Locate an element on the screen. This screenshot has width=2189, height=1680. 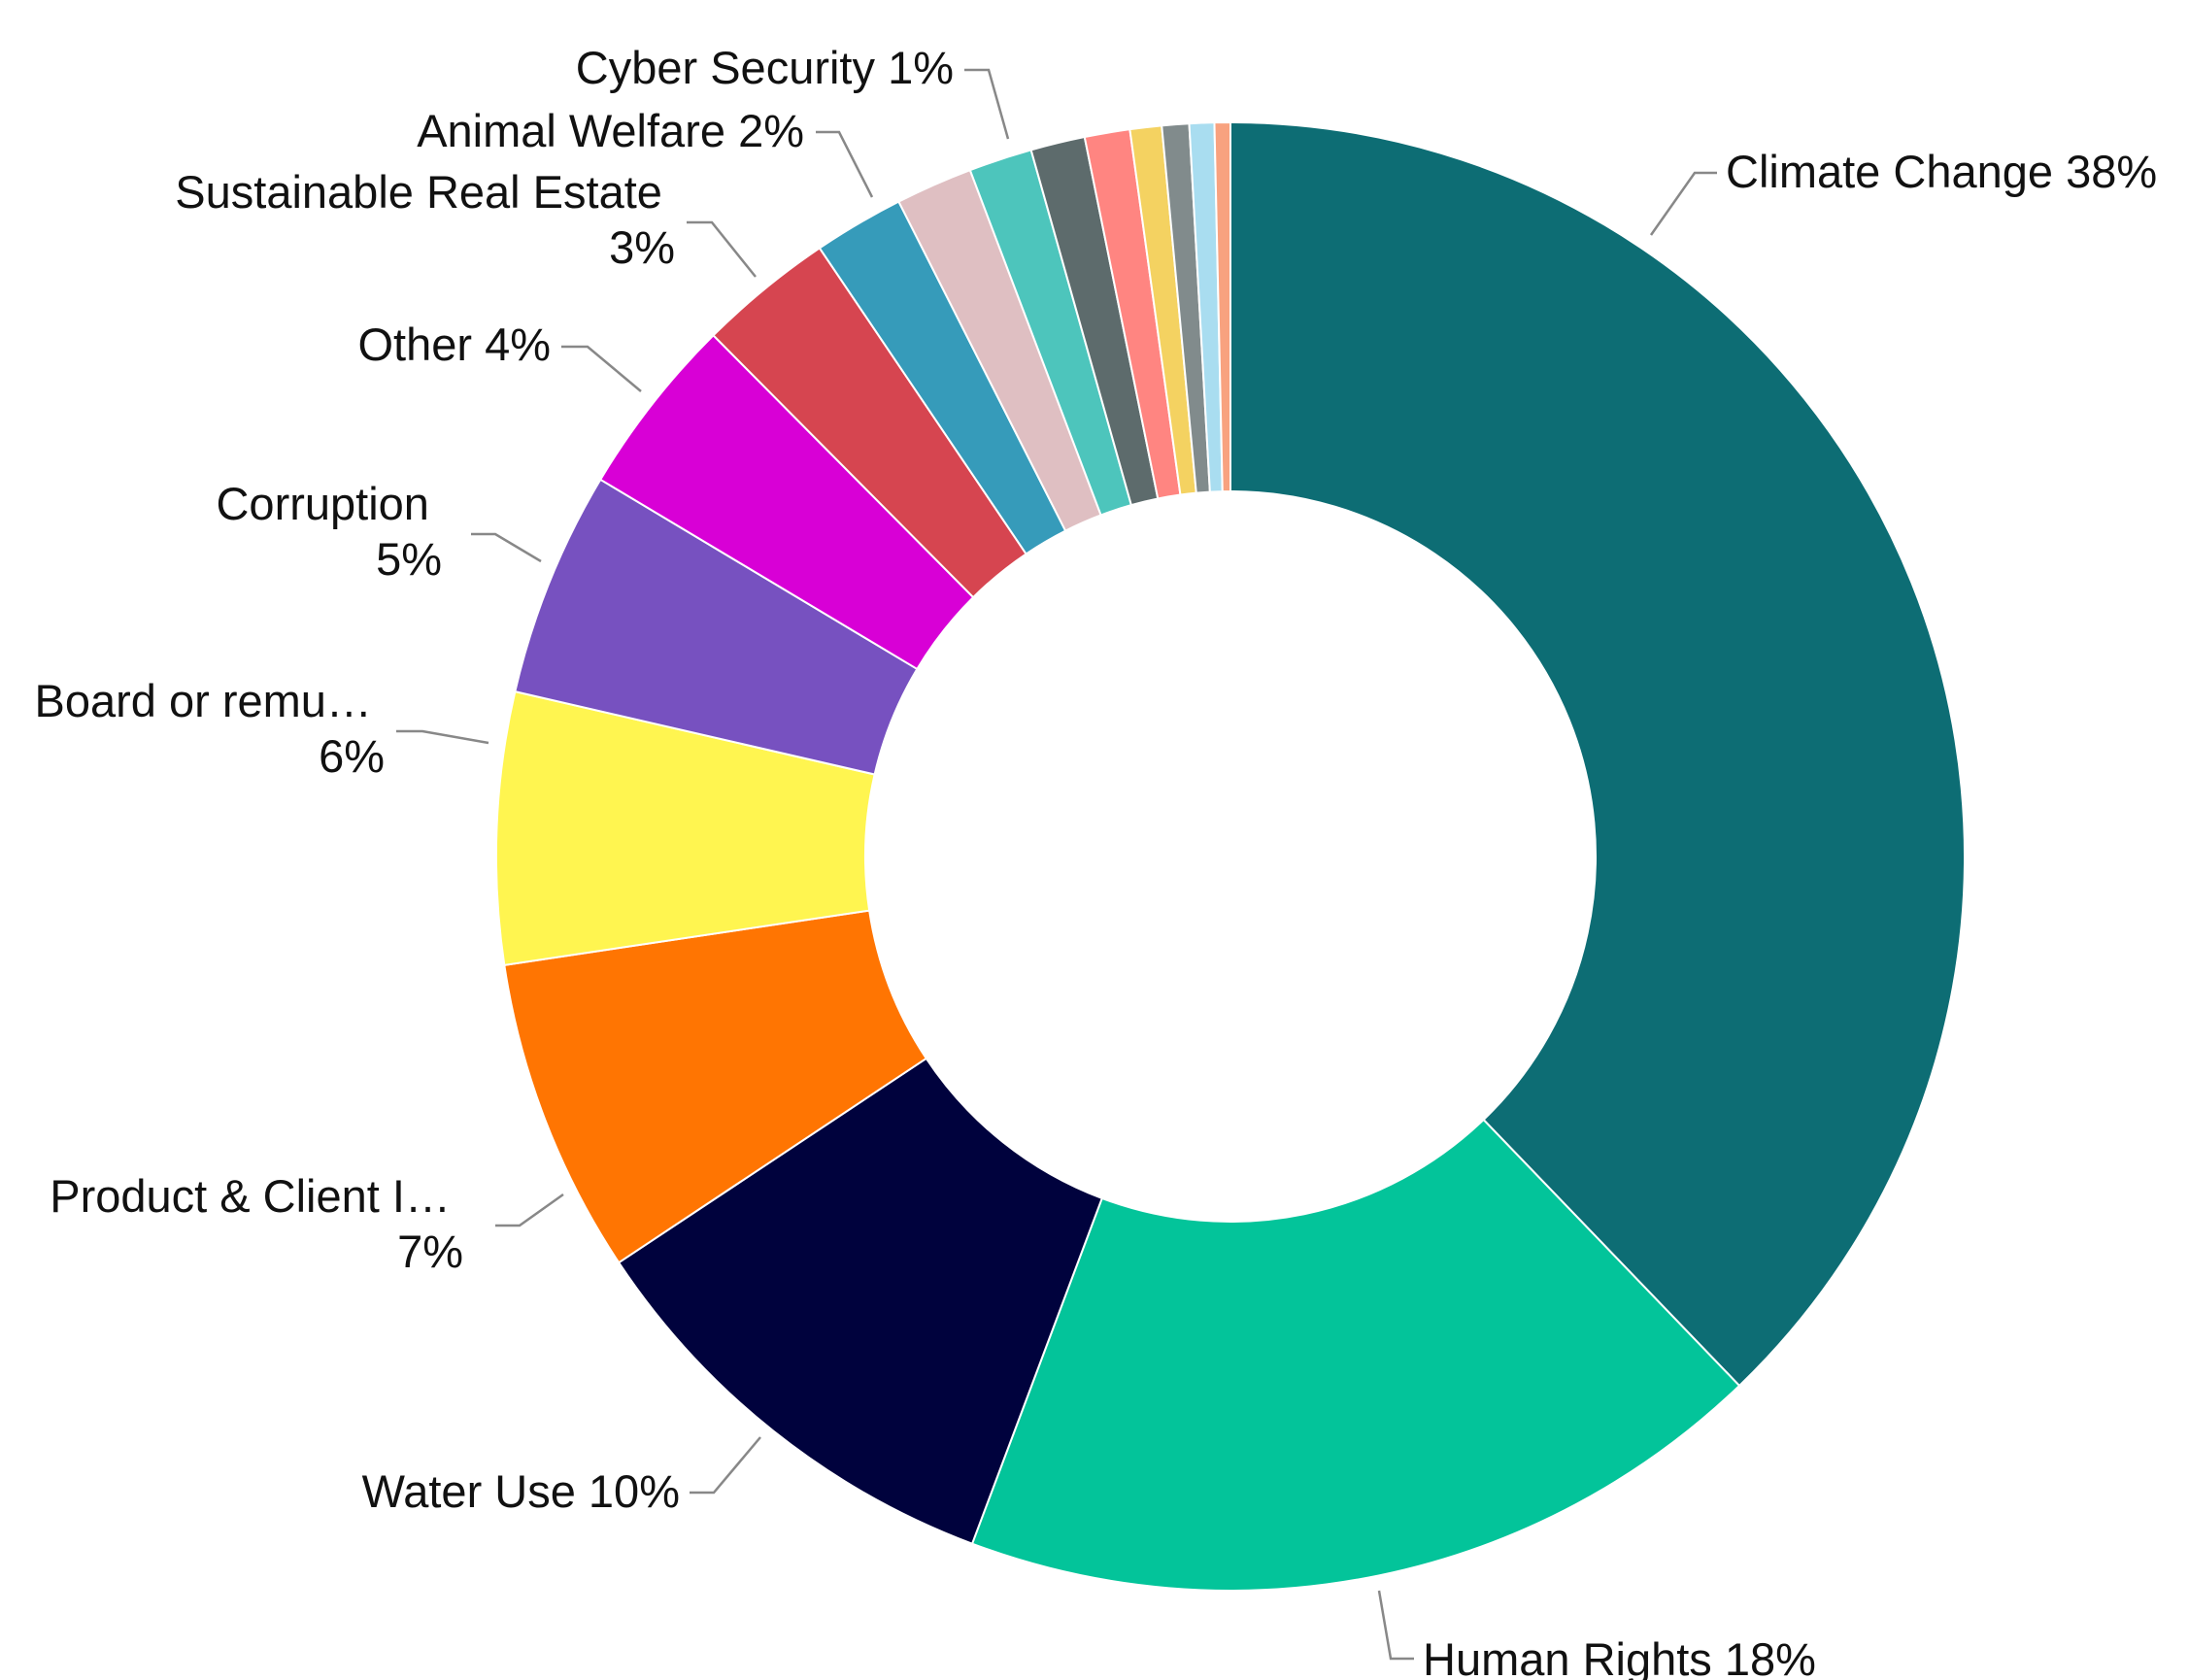
label-corruption: Corruption 5% is located at coordinates (329, 531).